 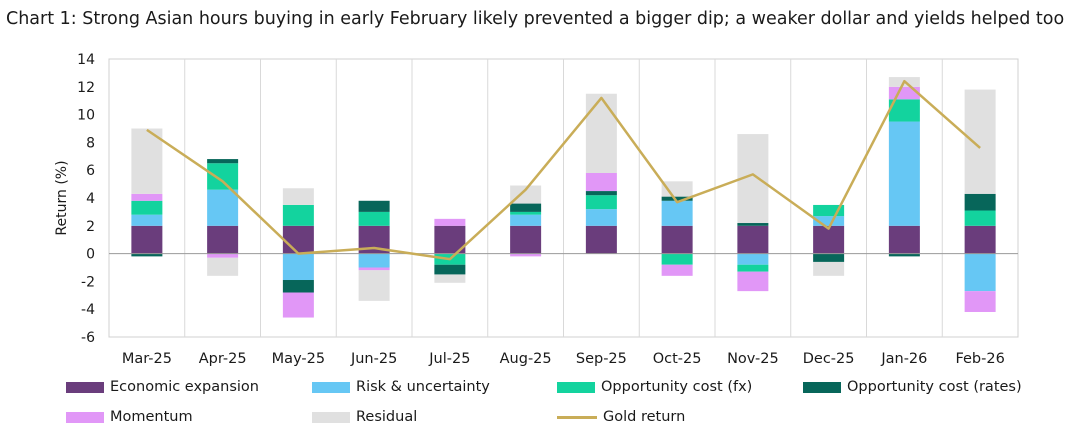 I want to click on y-tick-label: 14, so click(x=86, y=60).